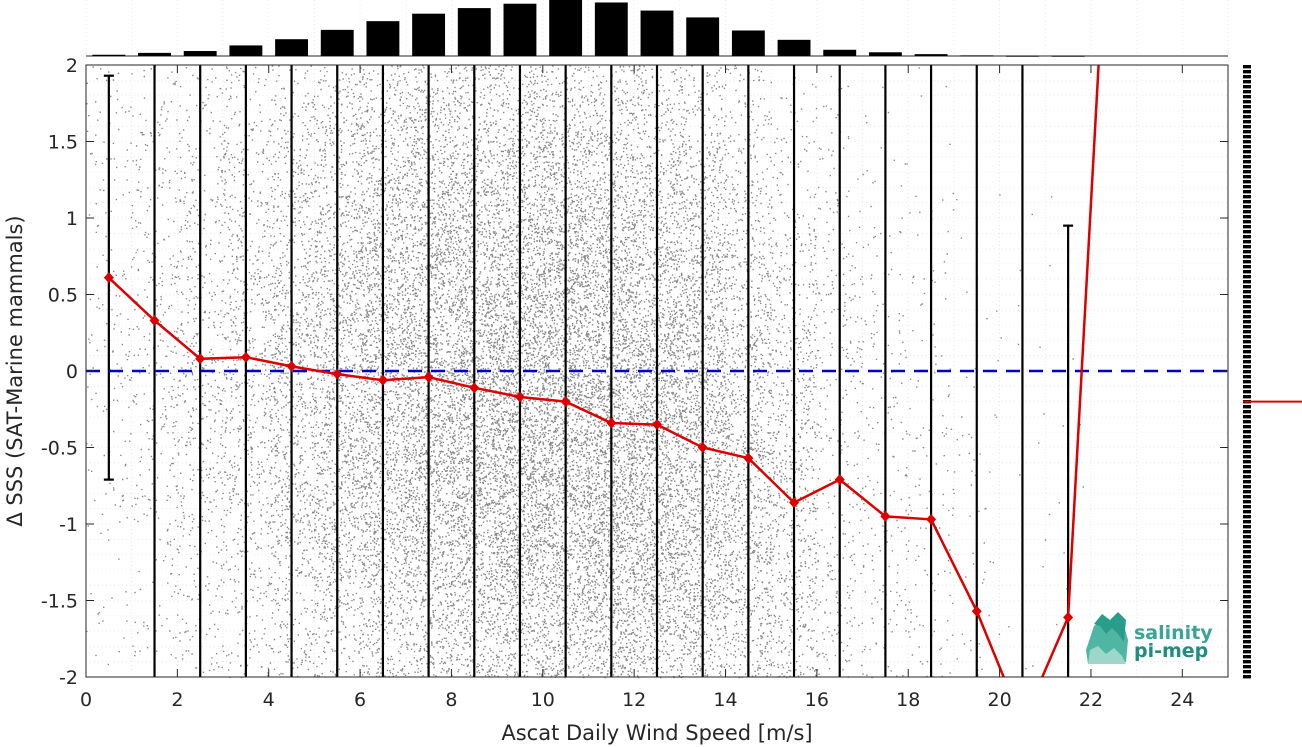 The image size is (1302, 747). I want to click on x-tick-label: 0, so click(86, 700).